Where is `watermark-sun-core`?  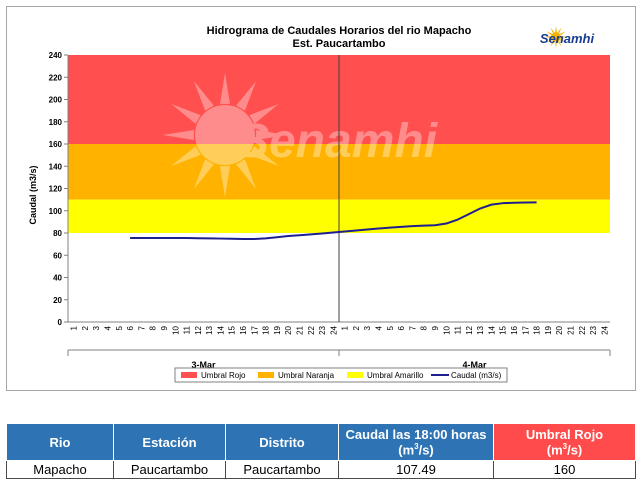
watermark-sun-core is located at coordinates (225, 135).